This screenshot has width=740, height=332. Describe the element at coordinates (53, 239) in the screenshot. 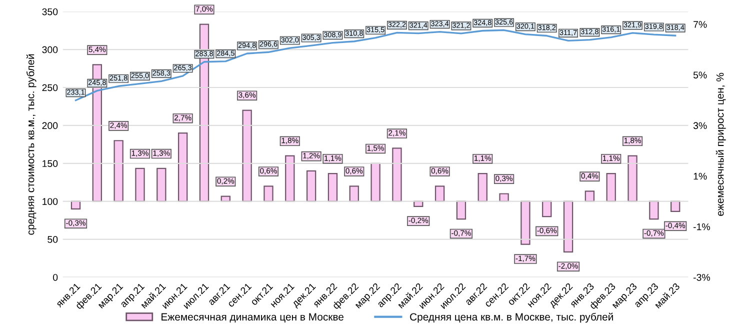

I see `y-tick-label: 50` at that location.